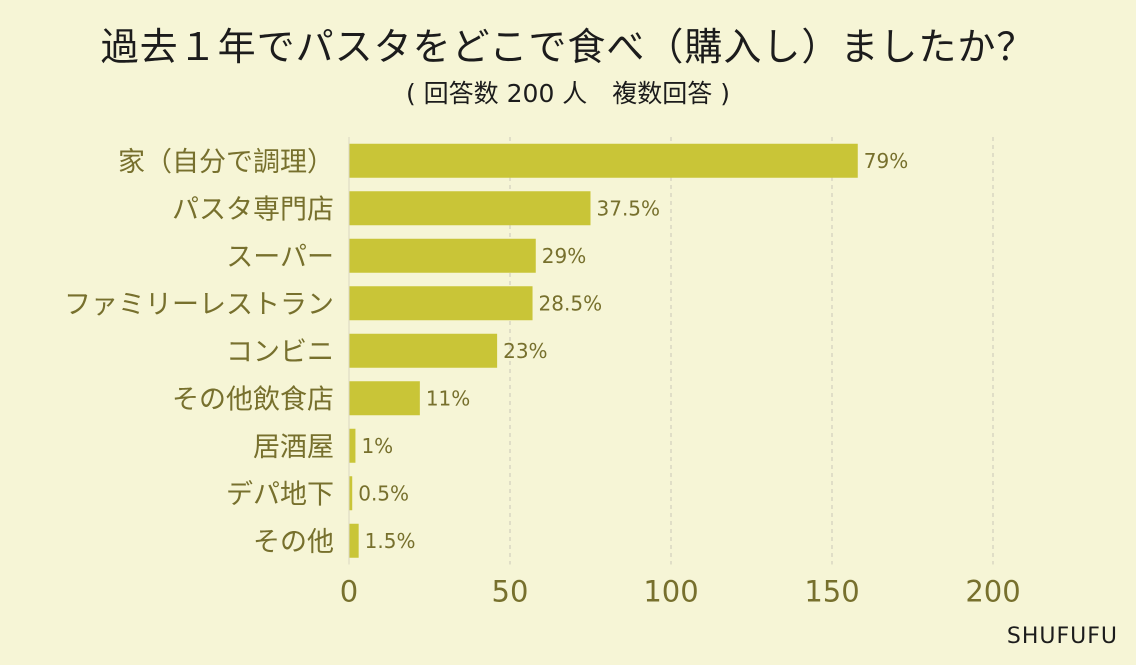  Describe the element at coordinates (199, 304) in the screenshot. I see `category-label: ファミリーレストラン` at that location.